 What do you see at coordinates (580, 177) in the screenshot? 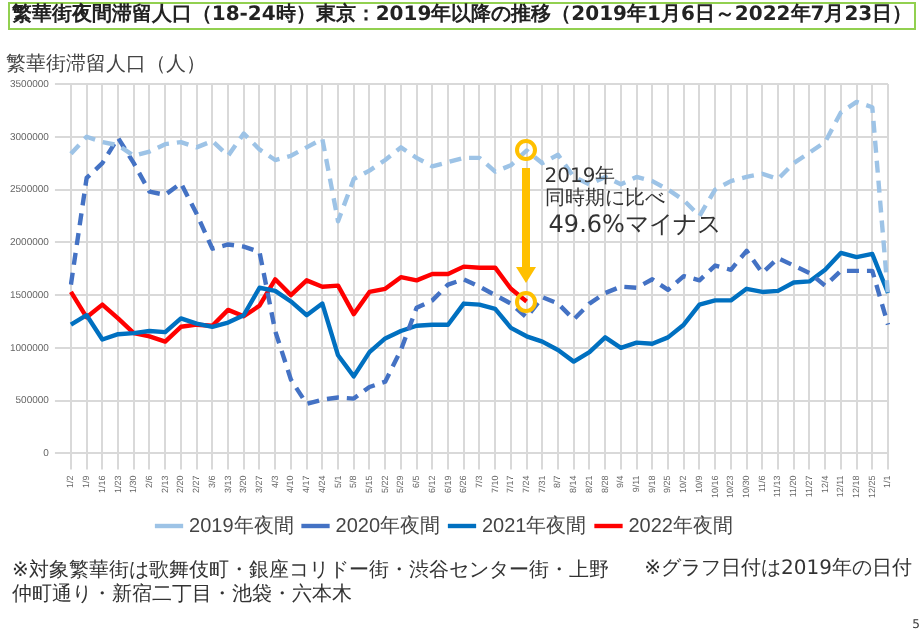
I see `annotation: 2019年` at bounding box center [580, 177].